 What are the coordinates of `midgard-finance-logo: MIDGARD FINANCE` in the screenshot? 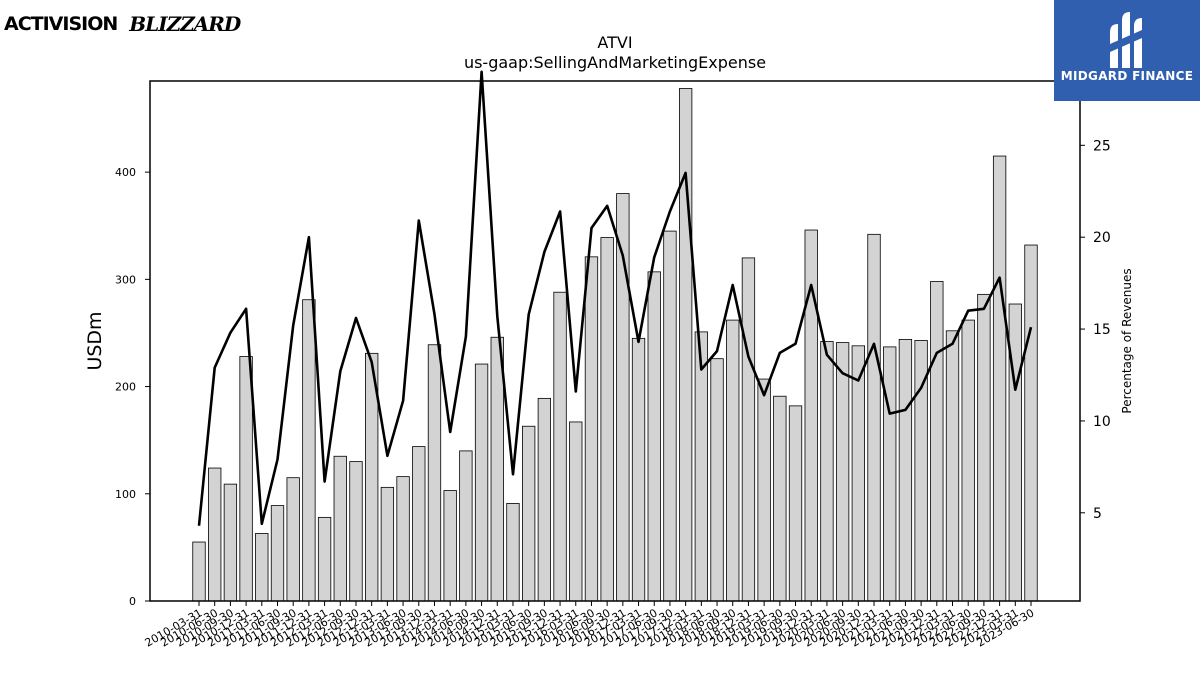 It's located at (1127, 50).